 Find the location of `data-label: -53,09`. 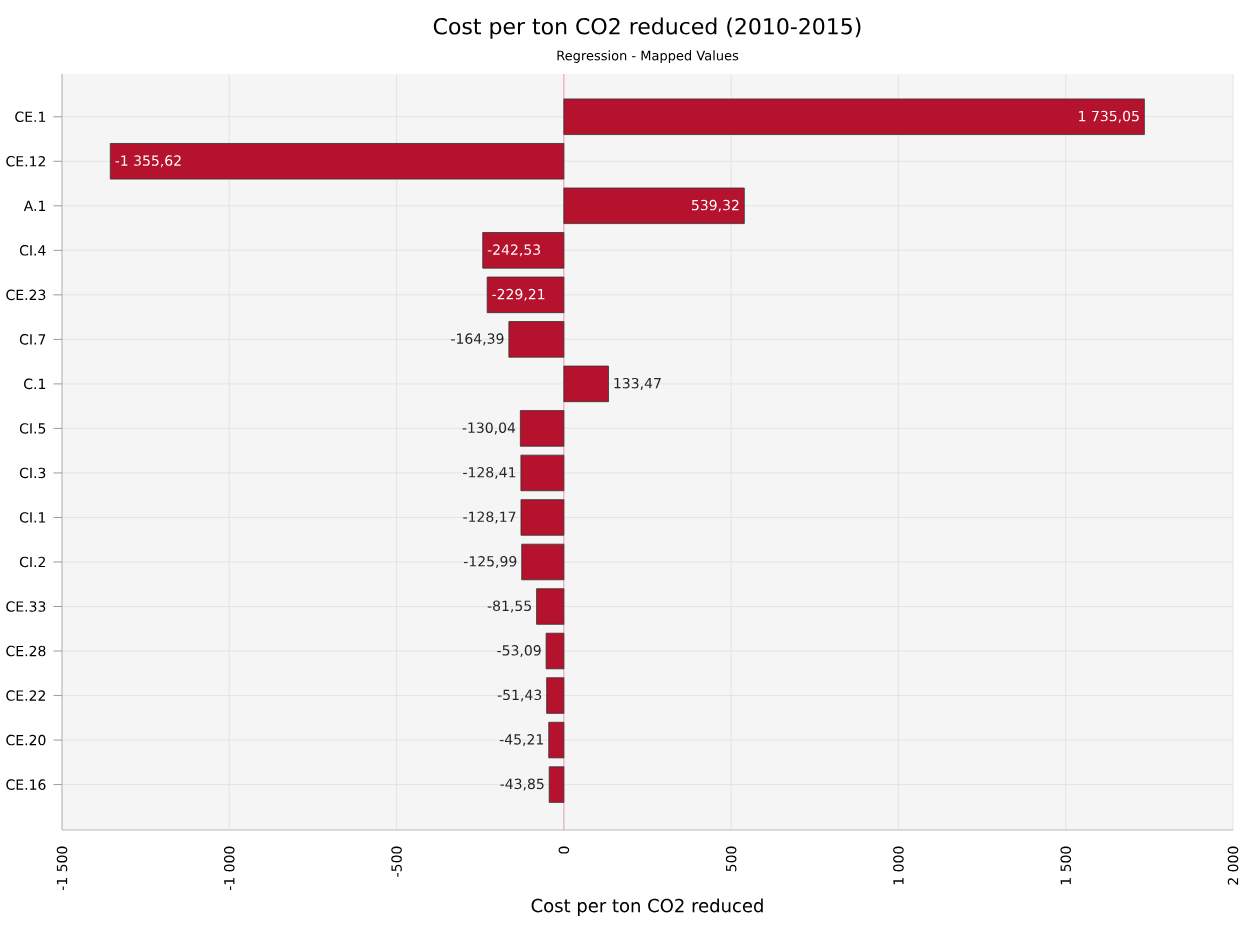

data-label: -53,09 is located at coordinates (519, 651).